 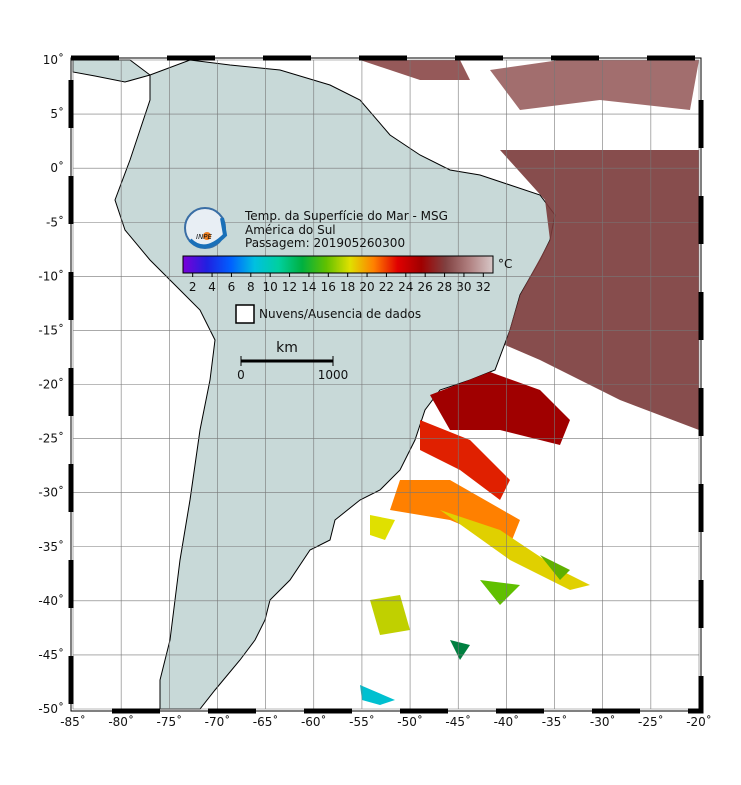 What do you see at coordinates (218, 721) in the screenshot?
I see `x-tick-label: -70˚` at bounding box center [218, 721].